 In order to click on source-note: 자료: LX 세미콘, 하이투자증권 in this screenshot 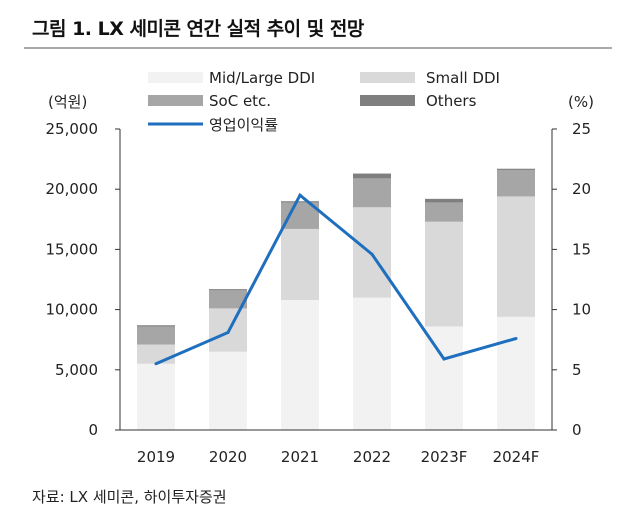, I will do `click(129, 497)`.